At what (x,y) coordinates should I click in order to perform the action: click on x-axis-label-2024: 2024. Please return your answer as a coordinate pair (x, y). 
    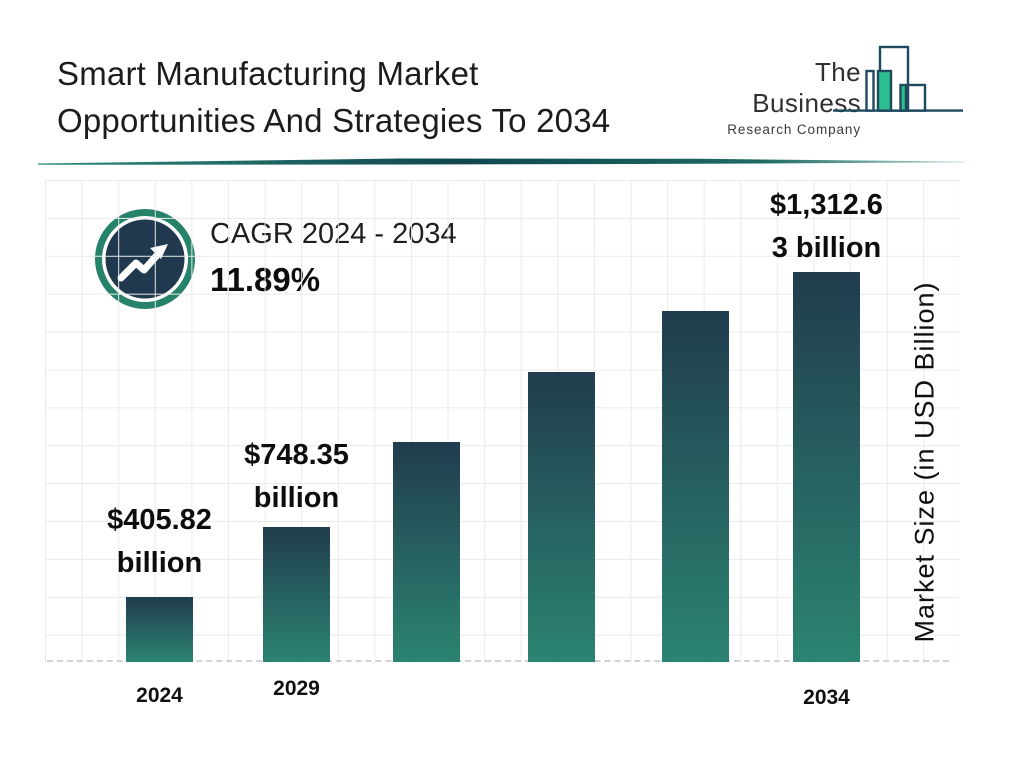
    Looking at the image, I should click on (159, 695).